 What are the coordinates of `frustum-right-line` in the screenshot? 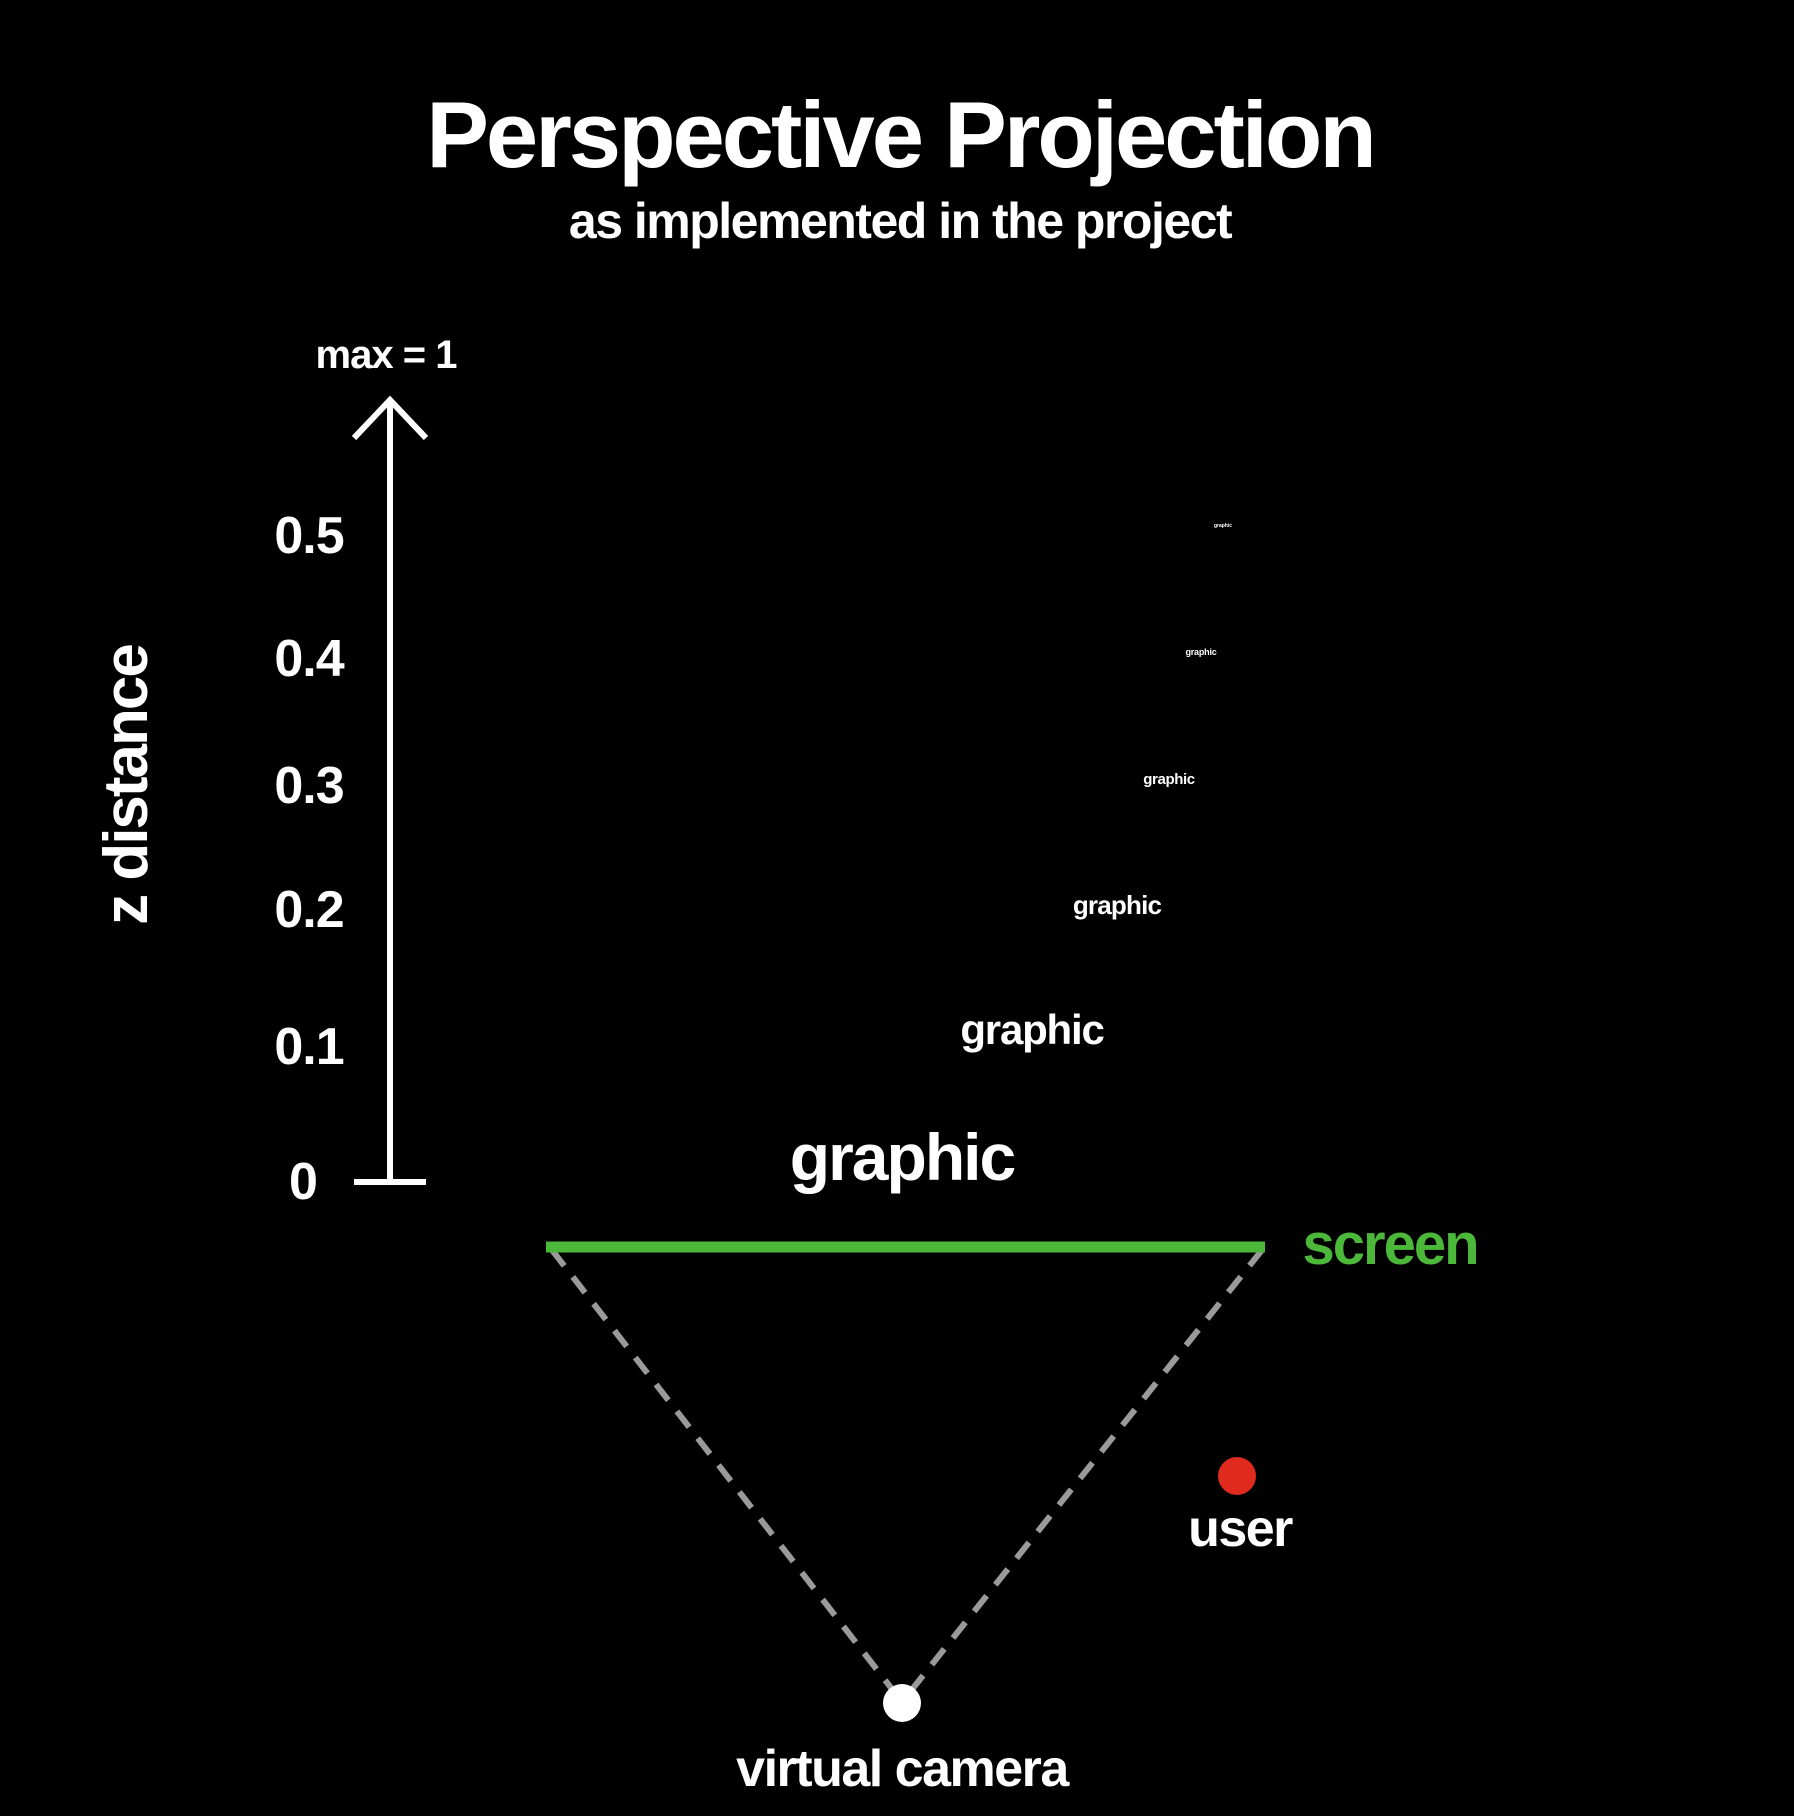 It's located at (1082, 1476).